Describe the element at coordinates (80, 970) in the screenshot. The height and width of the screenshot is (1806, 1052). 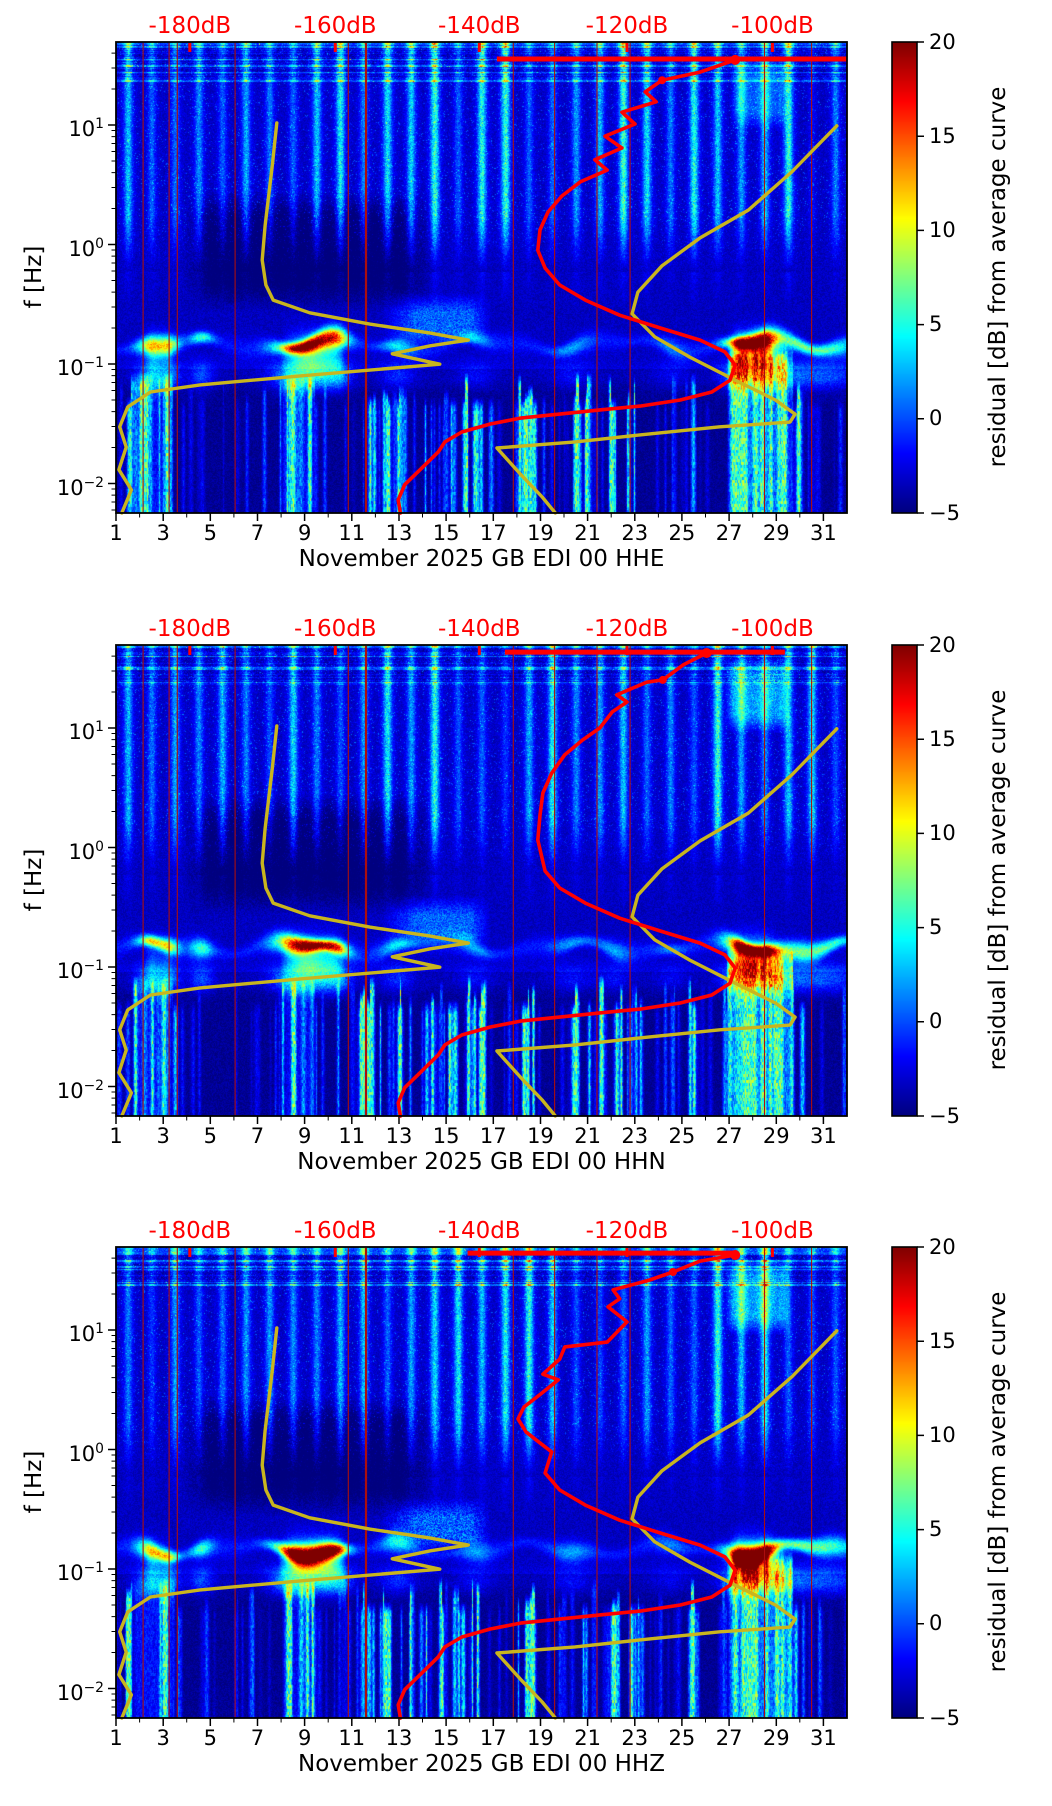
I see `y-tick-label: 10⁻¹` at that location.